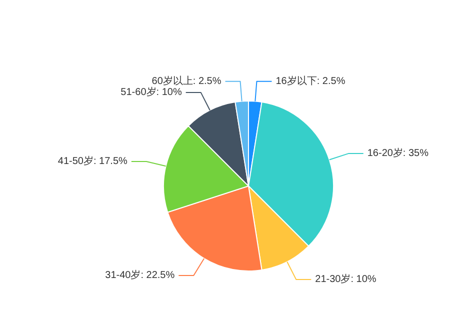  Describe the element at coordinates (311, 80) in the screenshot. I see `slice-label: 16岁以下: 2.5%` at that location.